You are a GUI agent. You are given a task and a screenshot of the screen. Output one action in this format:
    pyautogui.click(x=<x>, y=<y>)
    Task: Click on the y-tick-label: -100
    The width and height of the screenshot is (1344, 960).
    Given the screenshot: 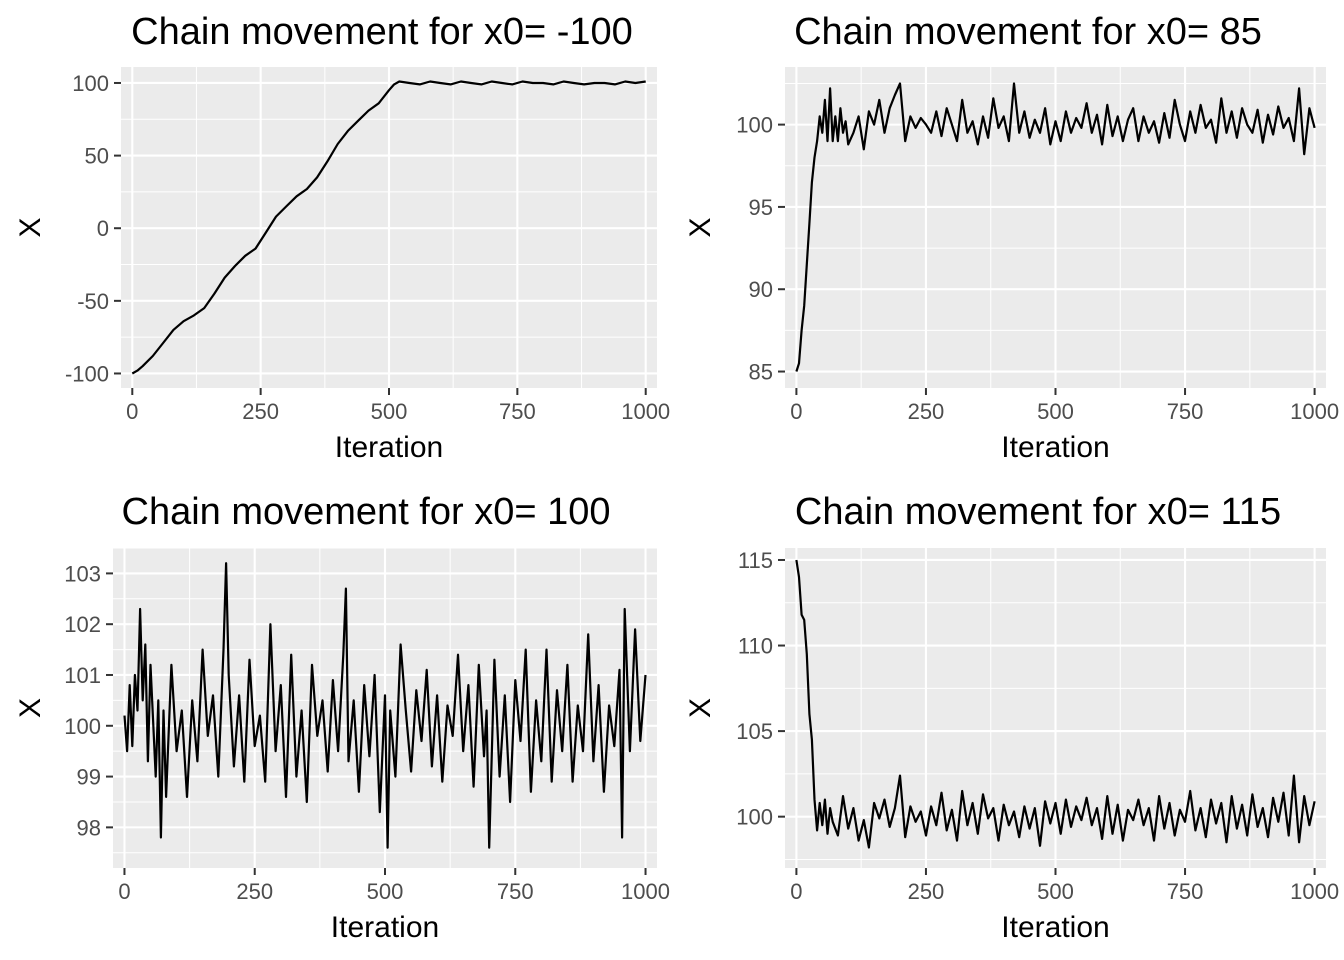 What is the action you would take?
    pyautogui.click(x=87, y=373)
    